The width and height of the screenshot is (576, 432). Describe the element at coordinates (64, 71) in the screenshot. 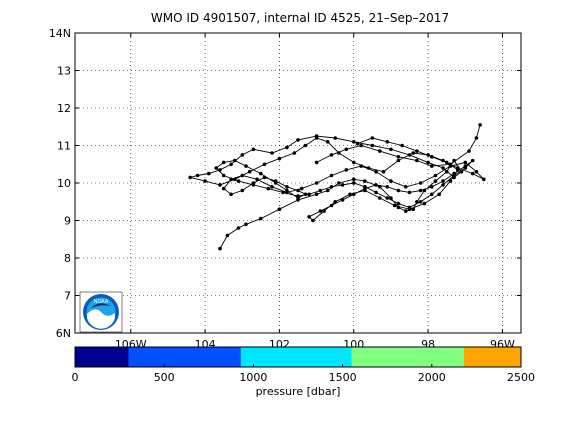

I see `y-tick-label: 13` at that location.